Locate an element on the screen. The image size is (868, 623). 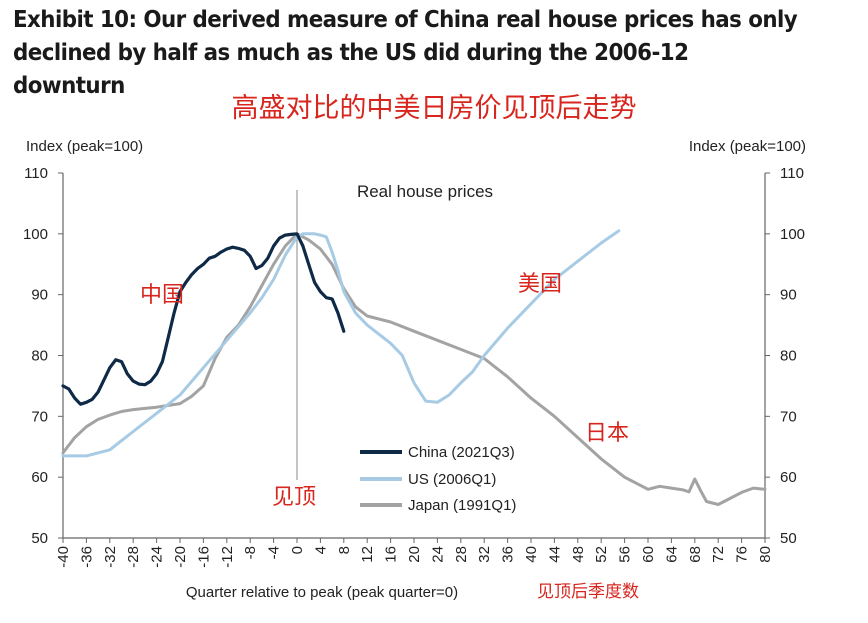
x-tick-label: 0 is located at coordinates (297, 550).